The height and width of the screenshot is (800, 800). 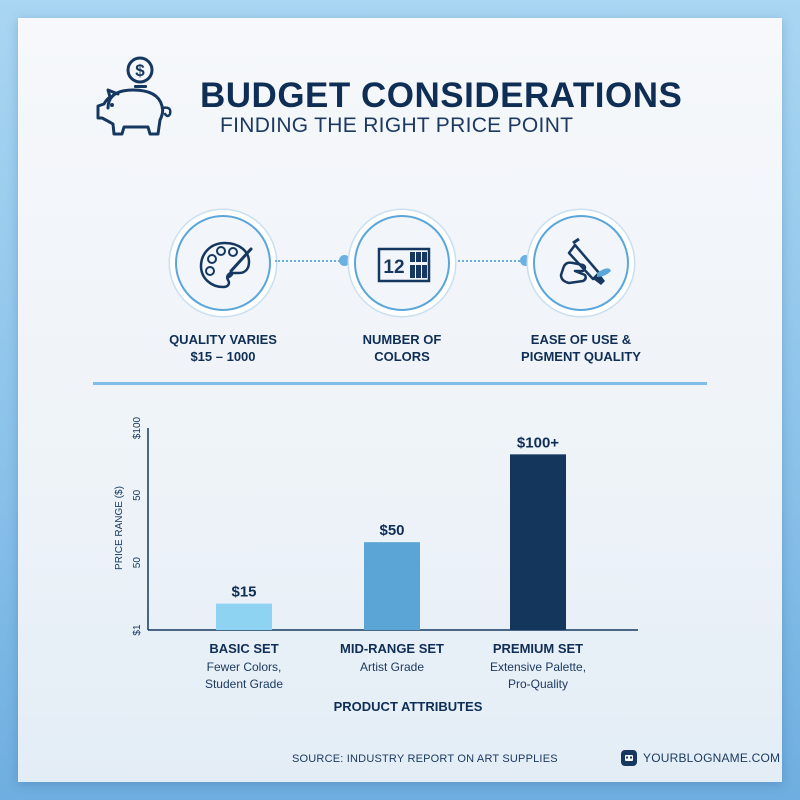 What do you see at coordinates (538, 442) in the screenshot?
I see `bar-value-label: $100+` at bounding box center [538, 442].